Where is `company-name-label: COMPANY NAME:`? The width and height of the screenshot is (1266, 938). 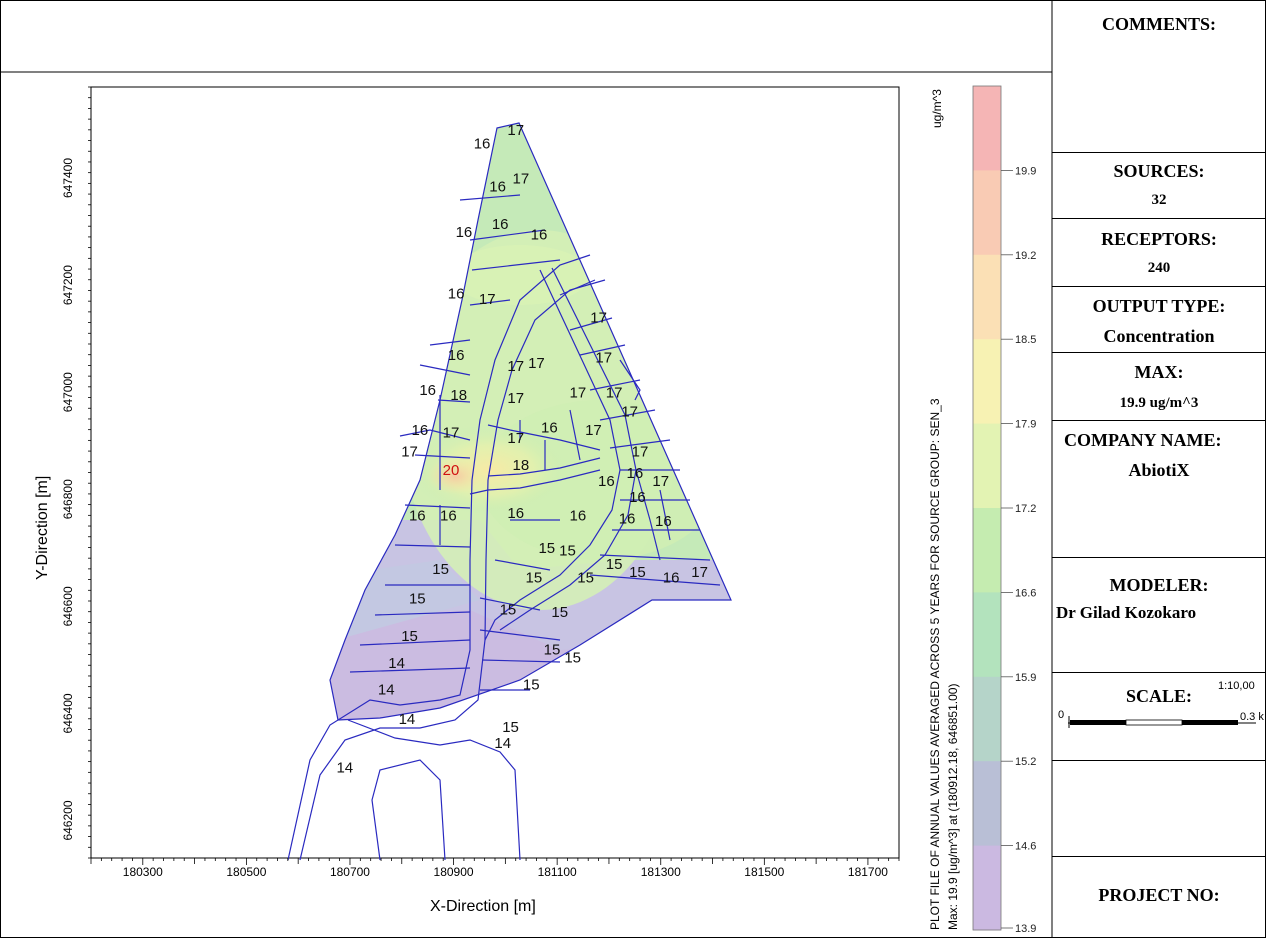 company-name-label: COMPANY NAME: is located at coordinates (1143, 440).